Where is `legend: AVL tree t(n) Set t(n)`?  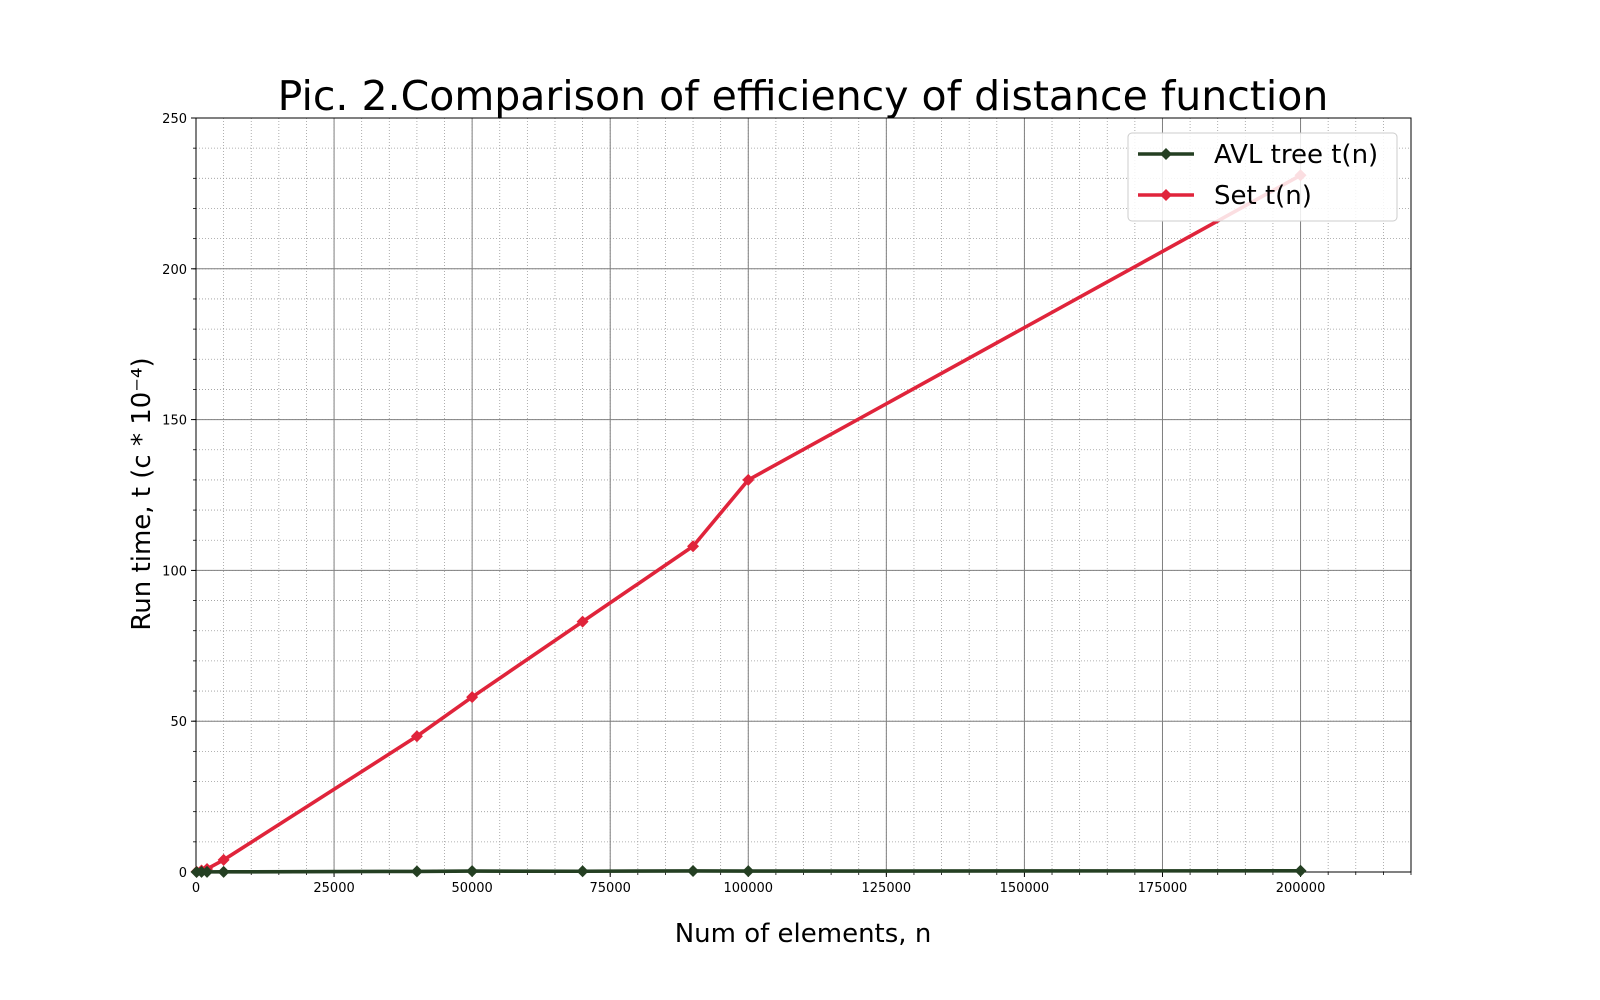 legend: AVL tree t(n) Set t(n) is located at coordinates (1262, 177).